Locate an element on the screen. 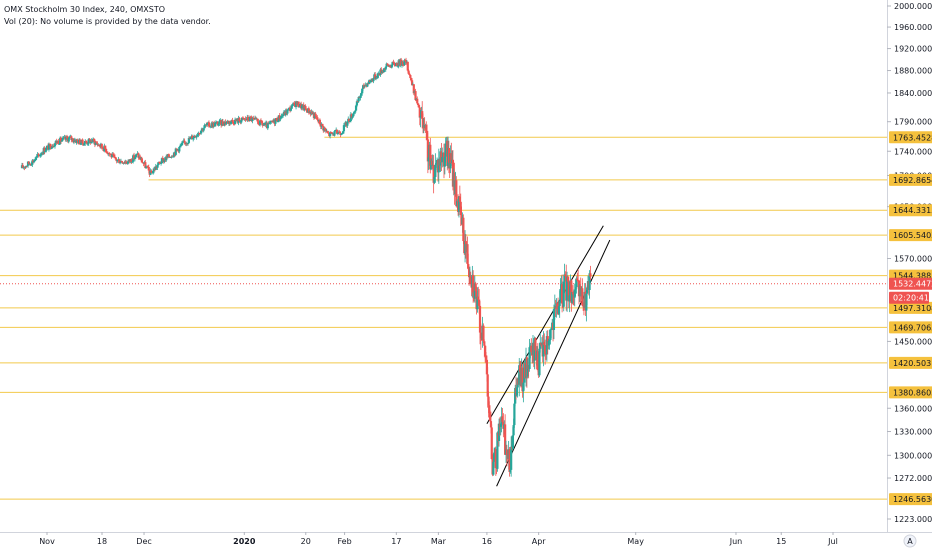  level-label-bg is located at coordinates (910, 235).